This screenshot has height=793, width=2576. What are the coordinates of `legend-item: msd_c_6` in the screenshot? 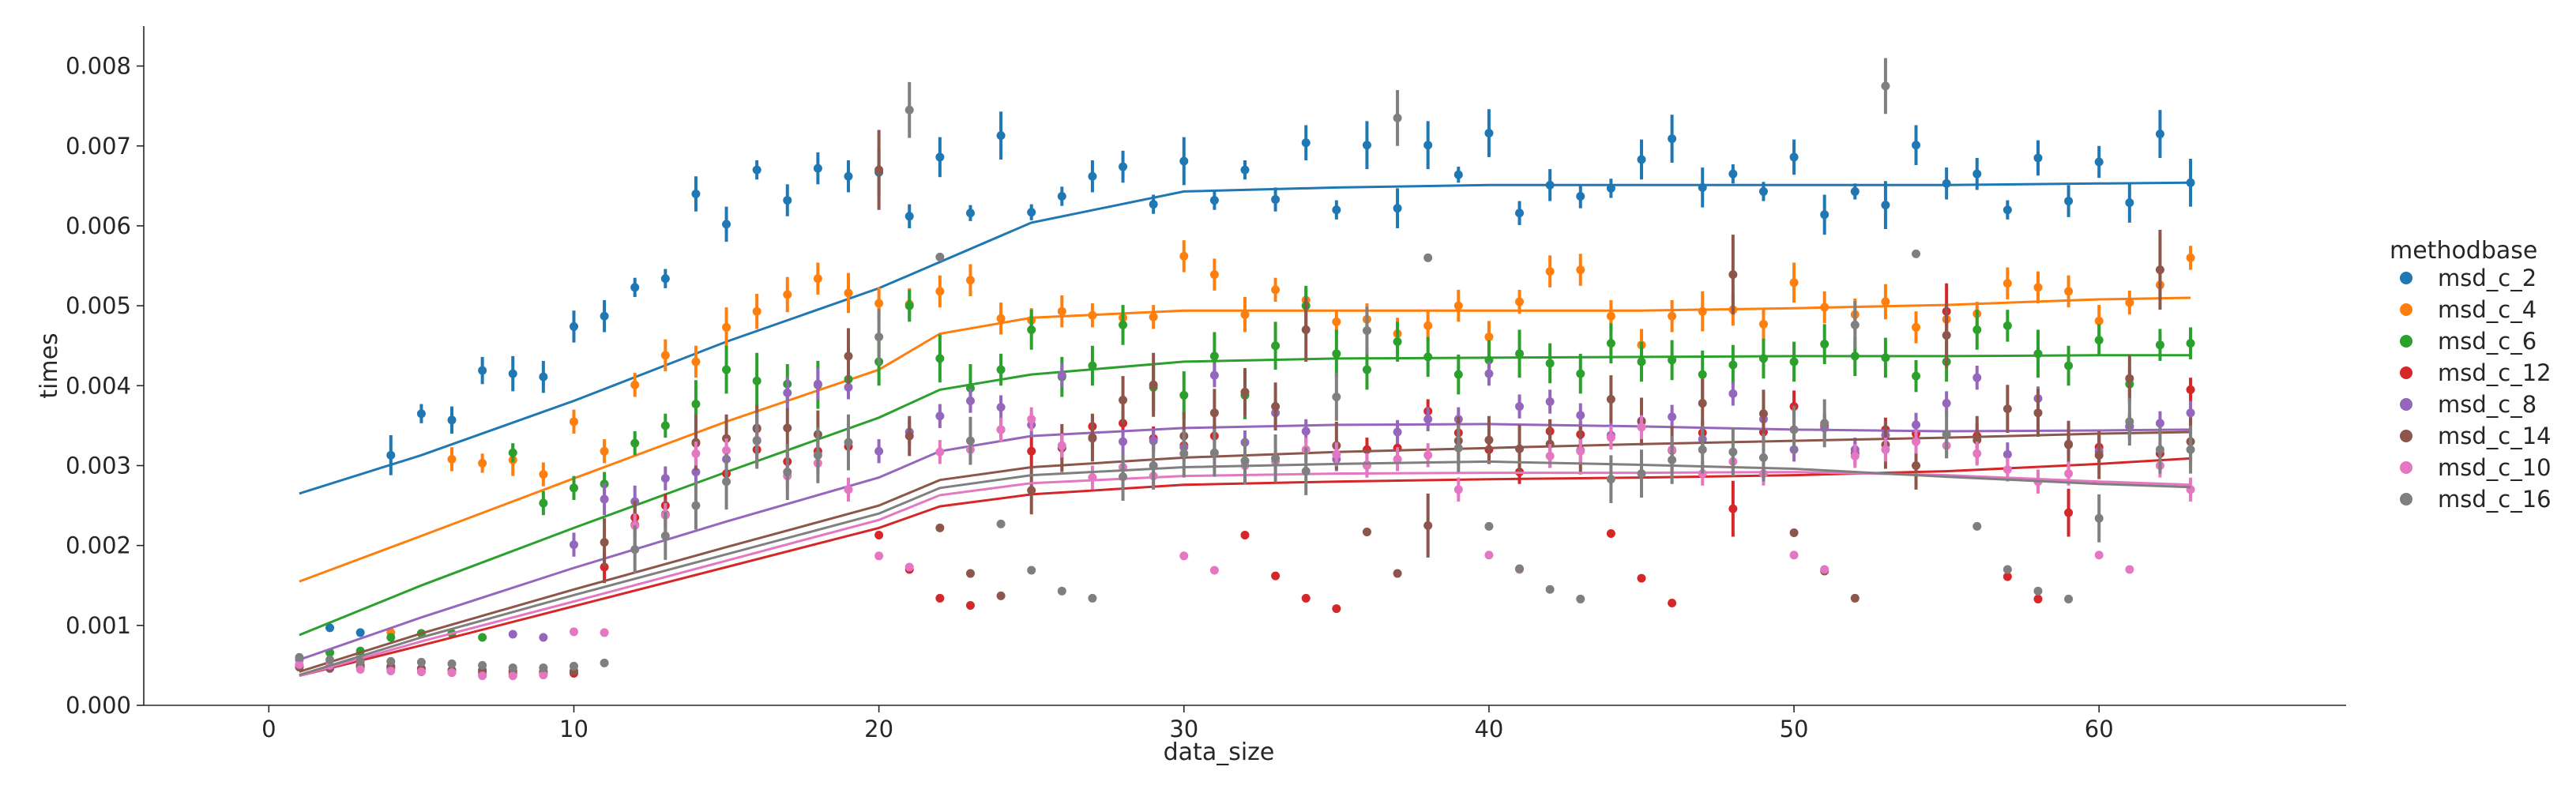 It's located at (2468, 341).